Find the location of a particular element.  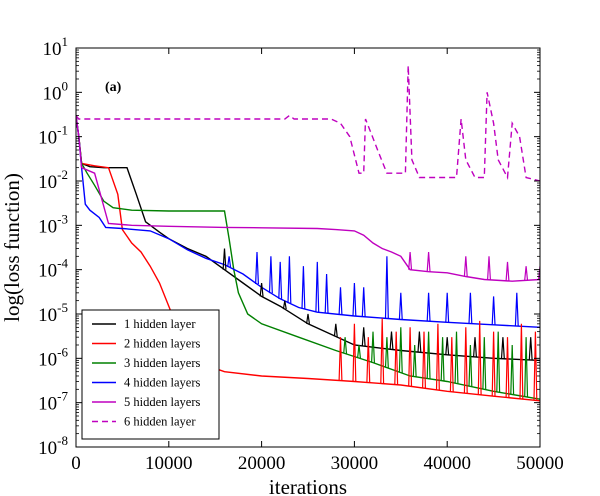

x-tick-label: 30000 is located at coordinates (355, 463).